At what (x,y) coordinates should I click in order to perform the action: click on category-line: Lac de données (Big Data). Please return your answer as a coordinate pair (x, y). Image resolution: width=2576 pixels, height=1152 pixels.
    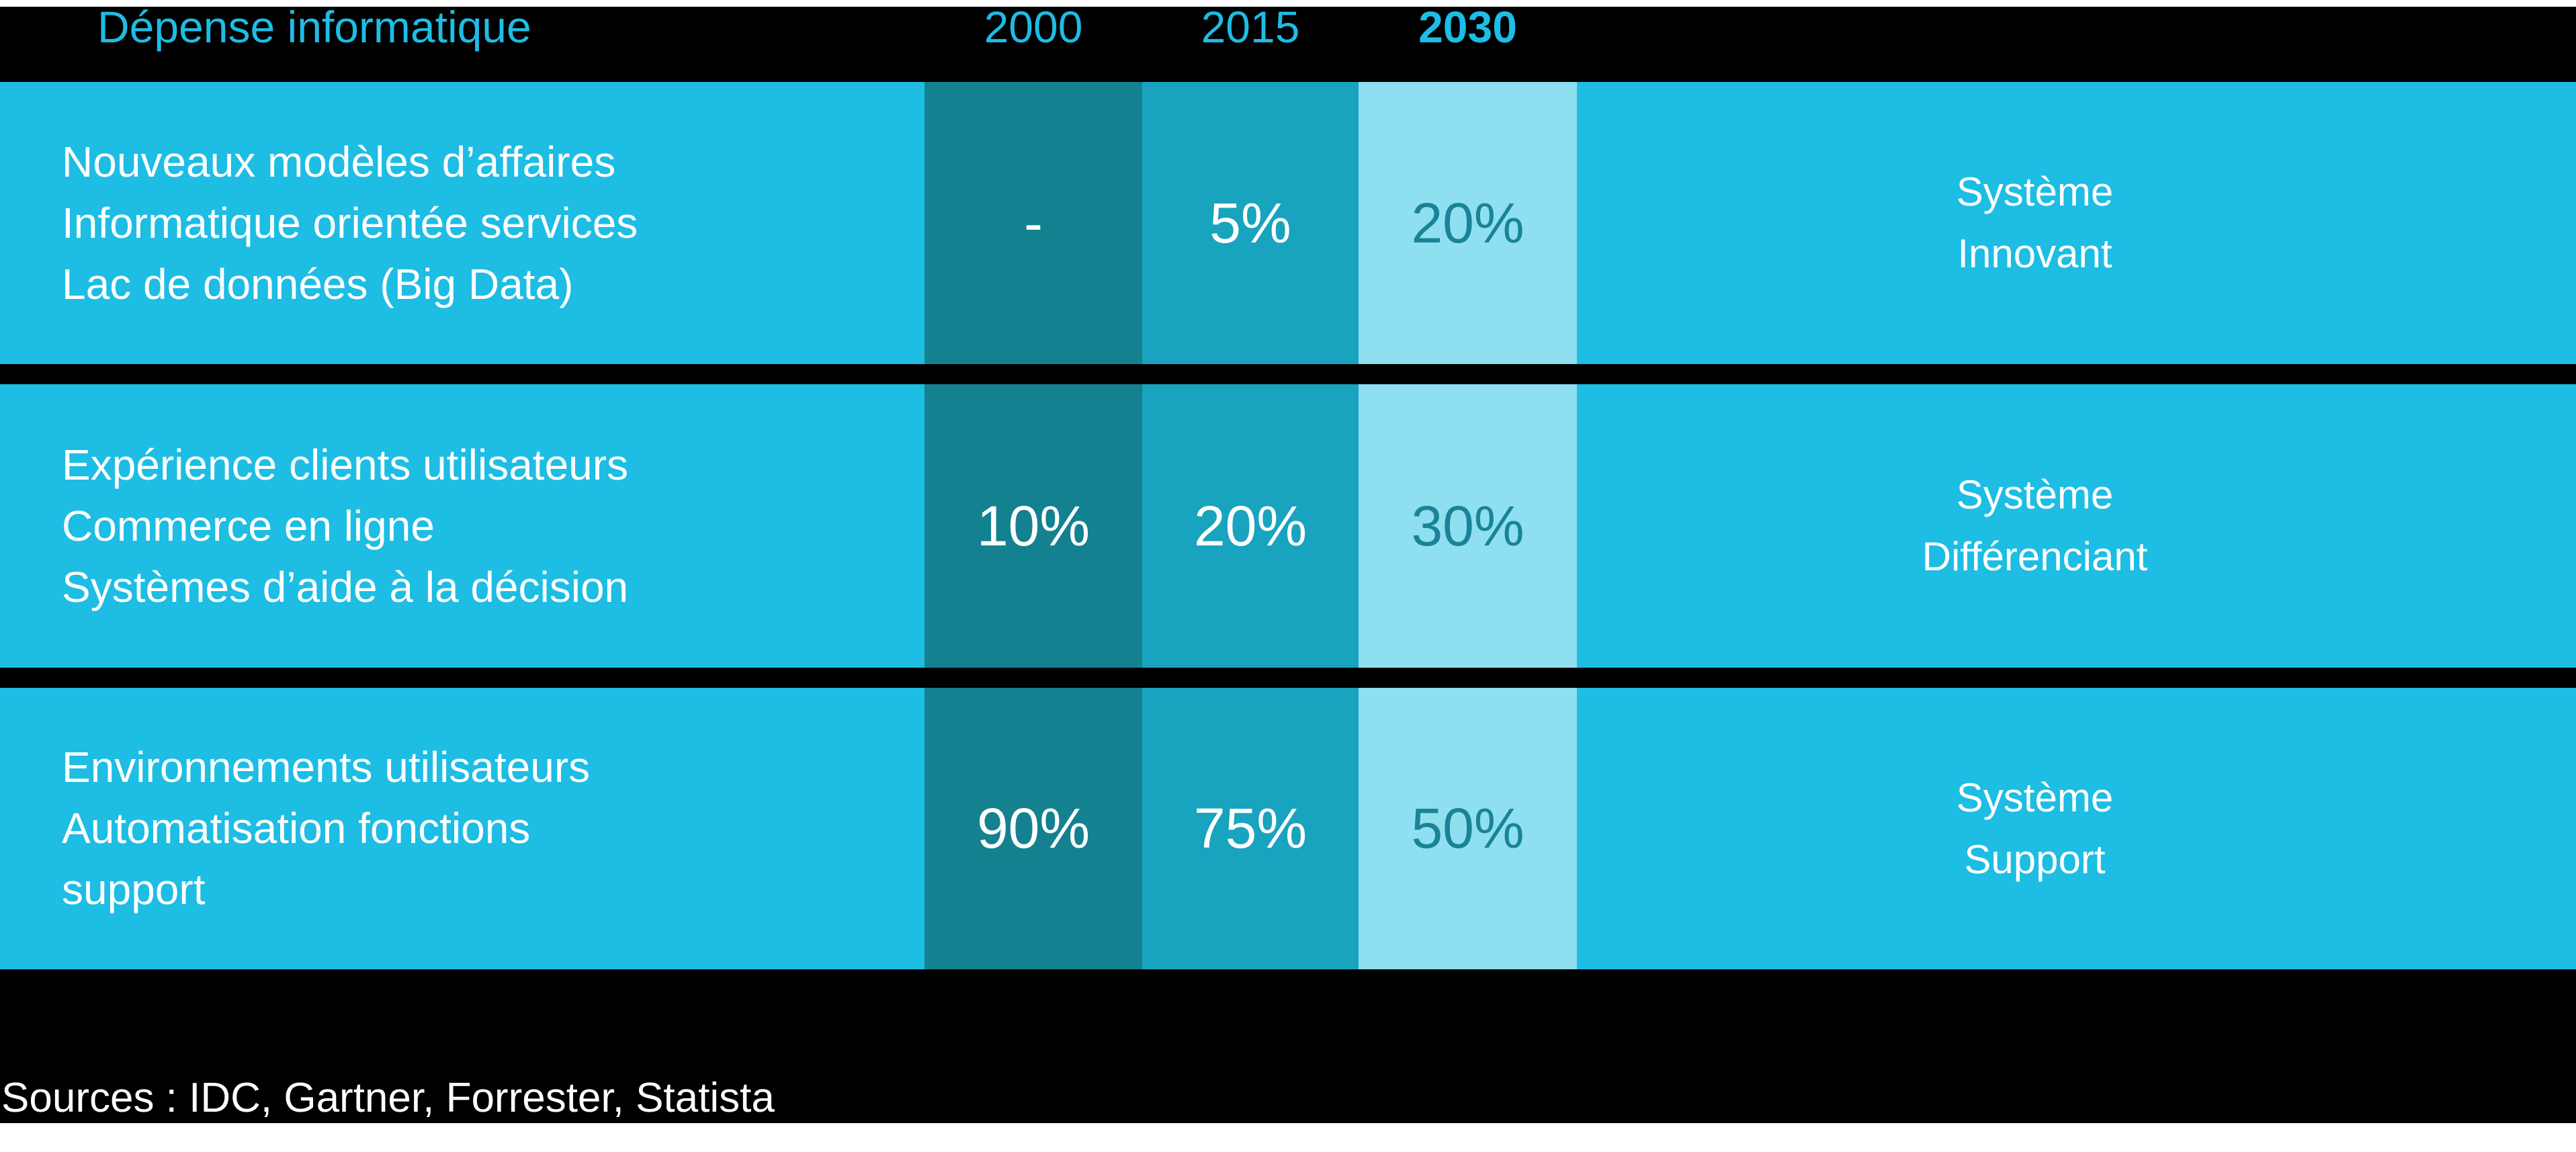
    Looking at the image, I should click on (318, 283).